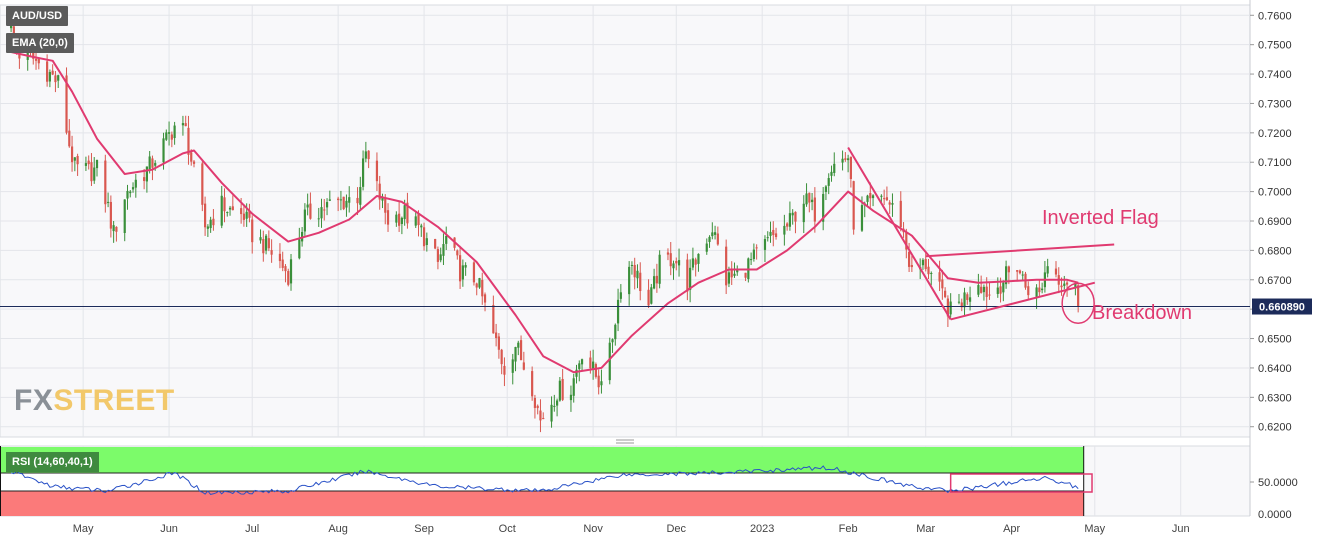 This screenshot has width=1327, height=541. Describe the element at coordinates (1181, 529) in the screenshot. I see `x-tick-label: Jun` at that location.